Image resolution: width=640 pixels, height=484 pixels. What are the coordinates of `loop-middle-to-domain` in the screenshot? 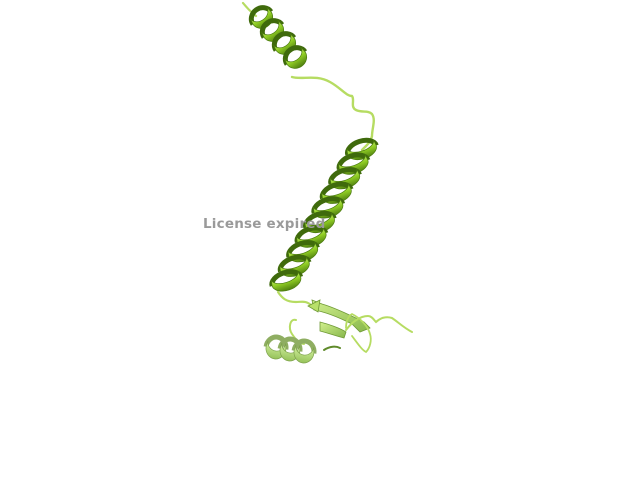 It's located at (295, 299).